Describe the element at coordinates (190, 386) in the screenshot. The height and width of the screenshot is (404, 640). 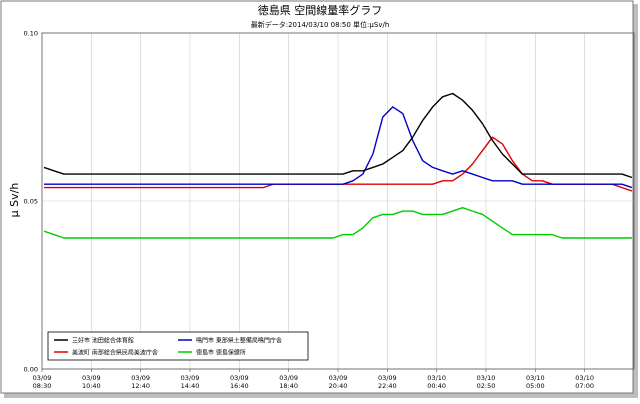
I see `x-tick-time: 14:40` at that location.